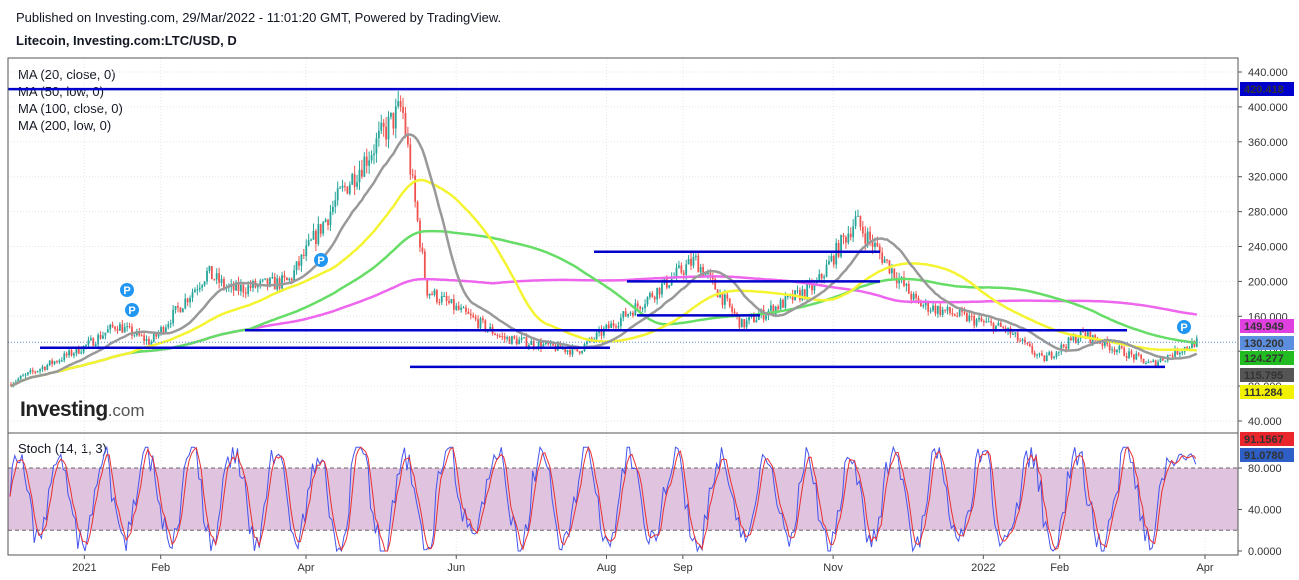  What do you see at coordinates (64, 409) in the screenshot?
I see `logo-main: Investing` at bounding box center [64, 409].